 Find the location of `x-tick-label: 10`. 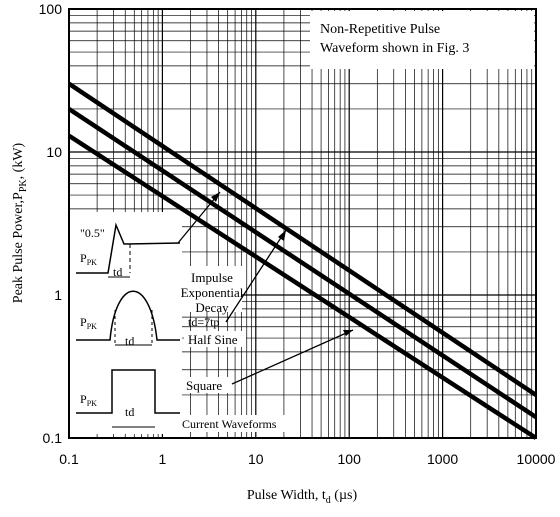

x-tick-label: 10 is located at coordinates (256, 459).